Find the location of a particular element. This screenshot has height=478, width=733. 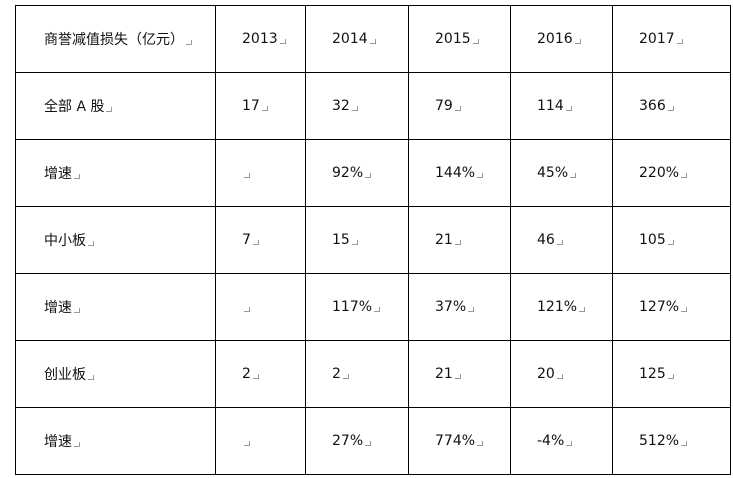

cell-text: 20 is located at coordinates (546, 374).